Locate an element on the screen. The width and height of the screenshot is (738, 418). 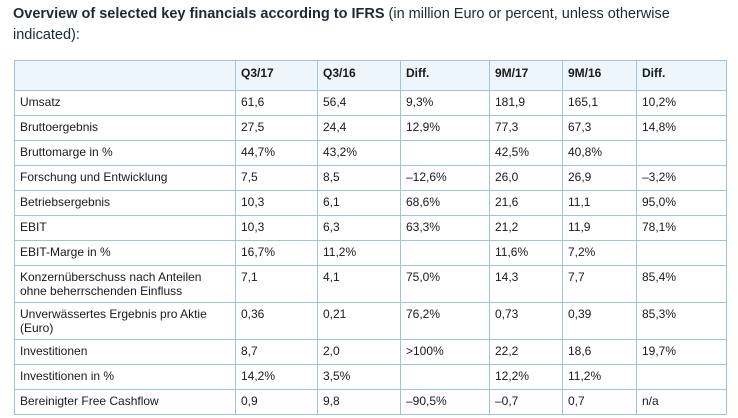
row-label: Bereinigter Free Cashflow is located at coordinates (125, 402).